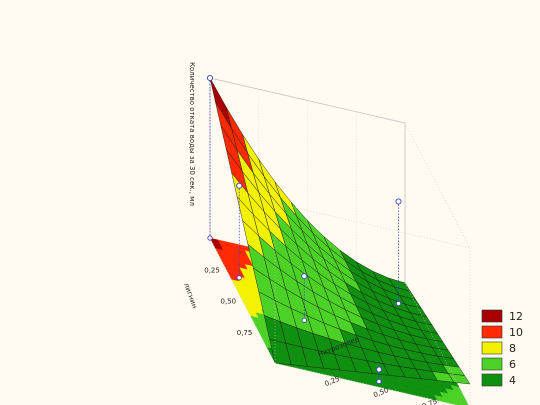  What do you see at coordinates (332, 381) in the screenshot?
I see `x-tick-label: 0,25` at bounding box center [332, 381].